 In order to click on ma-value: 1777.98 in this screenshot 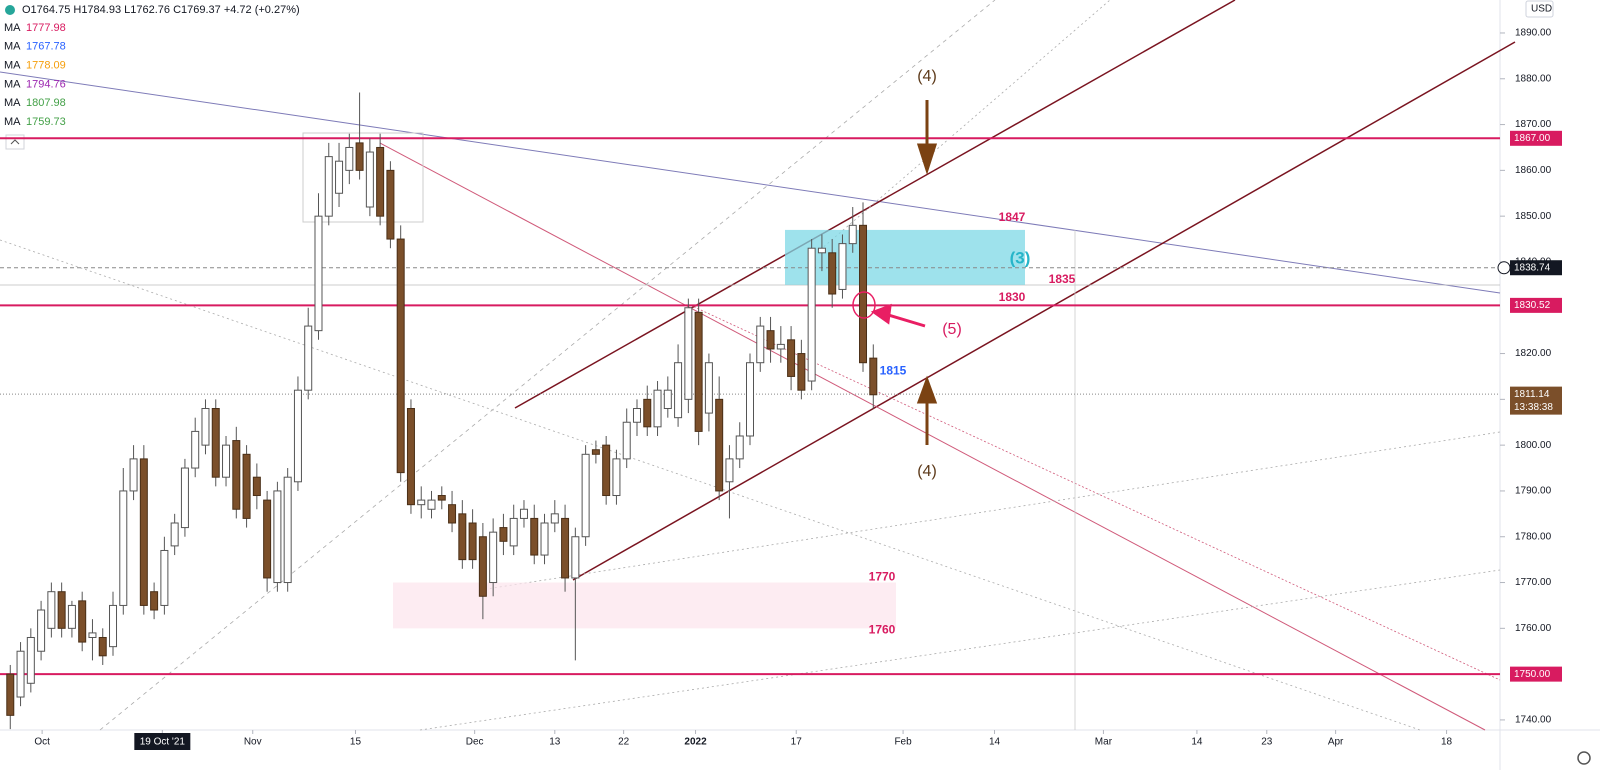, I will do `click(46, 28)`.